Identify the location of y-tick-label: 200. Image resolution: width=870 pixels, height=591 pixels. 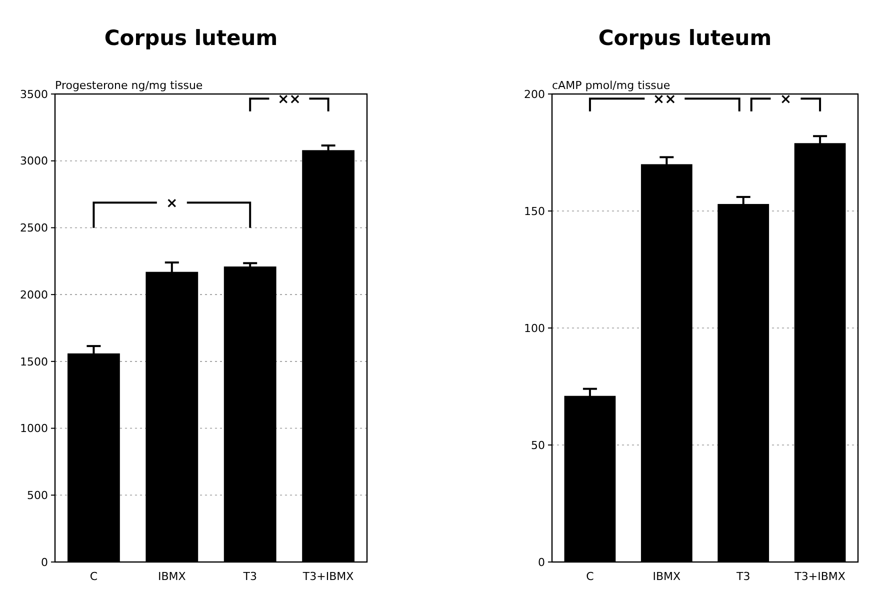
(534, 94).